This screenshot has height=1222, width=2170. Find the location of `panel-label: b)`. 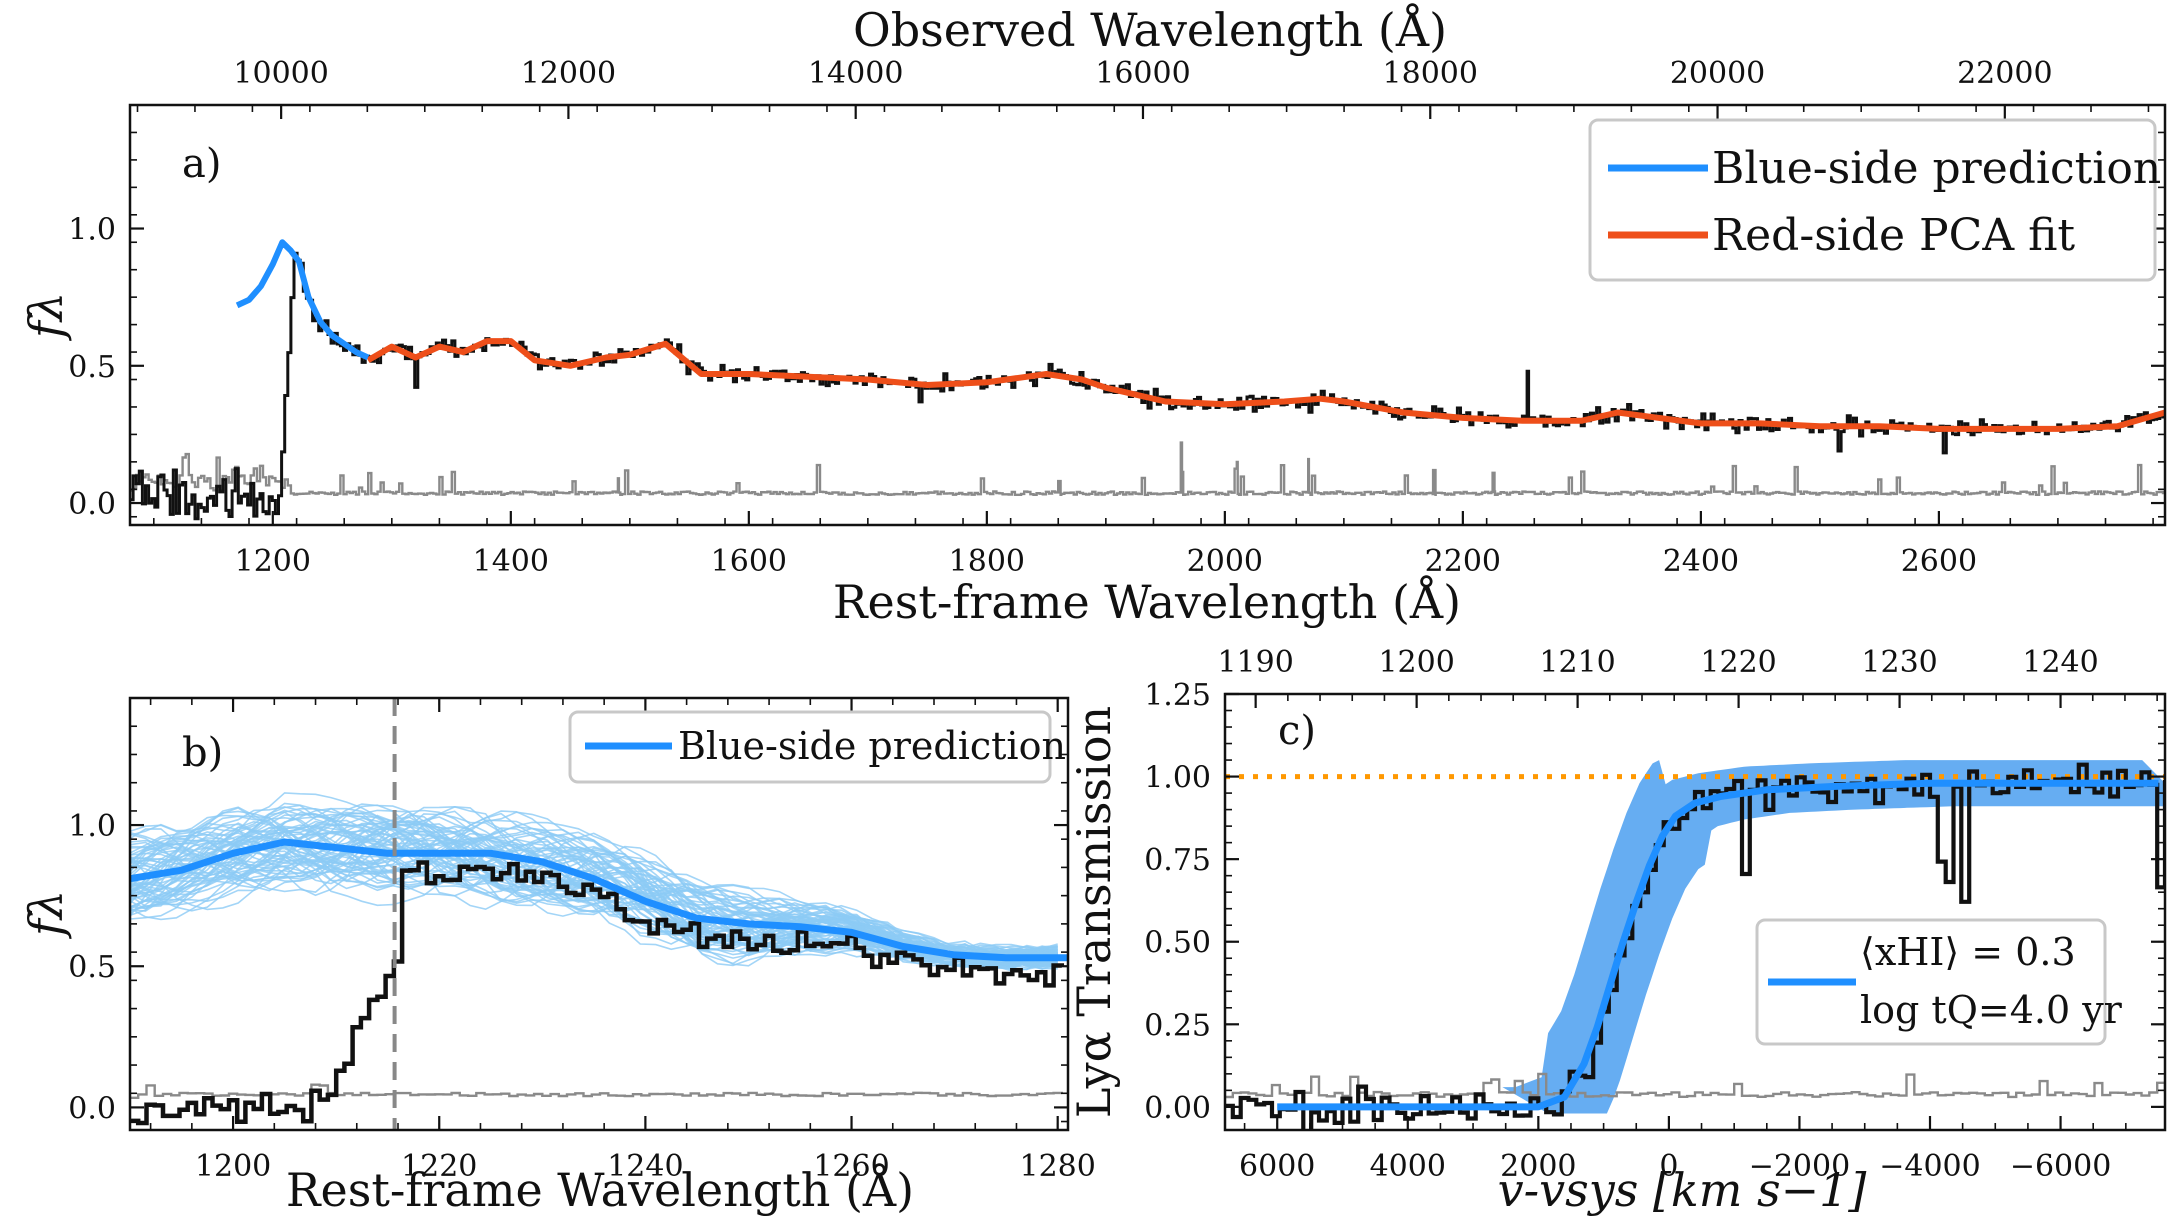

panel-label: b) is located at coordinates (202, 753).